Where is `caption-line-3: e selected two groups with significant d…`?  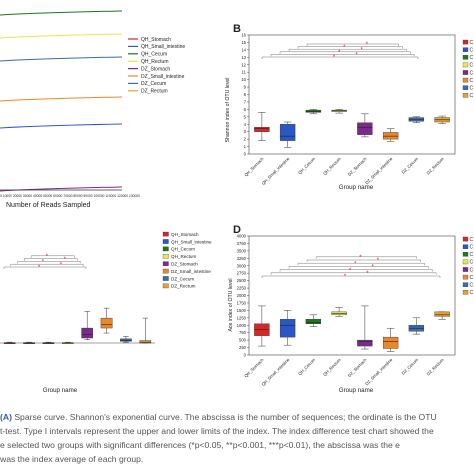
caption-line-3: e selected two groups with significant d… is located at coordinates (200, 445).